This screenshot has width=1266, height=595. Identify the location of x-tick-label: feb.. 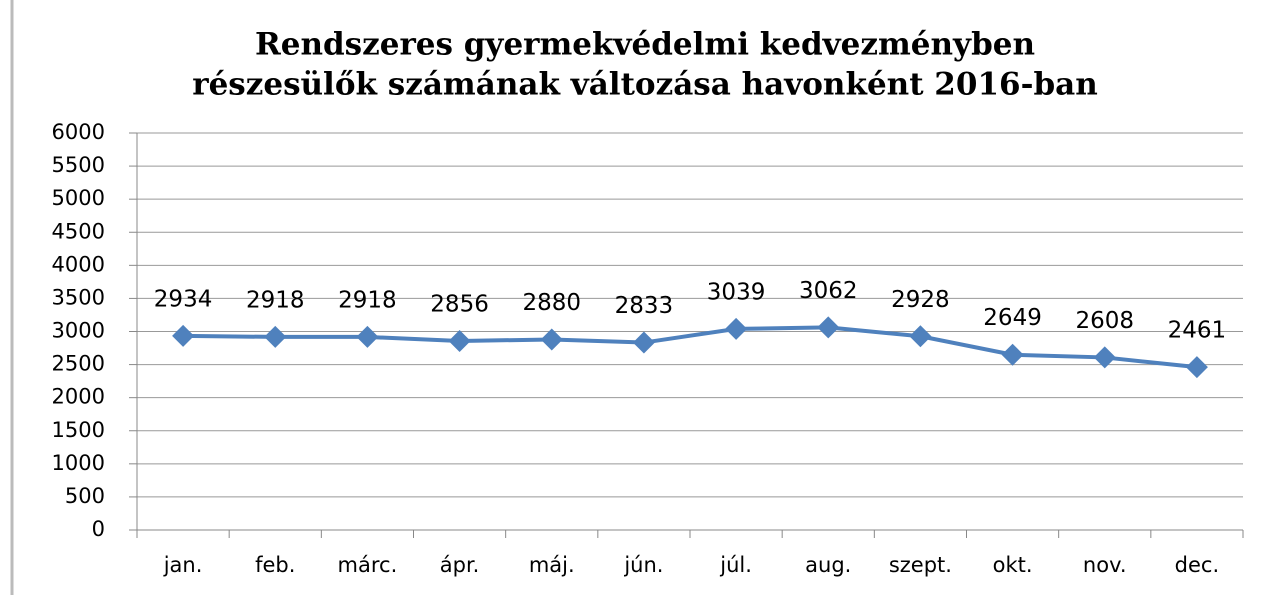
(275, 565).